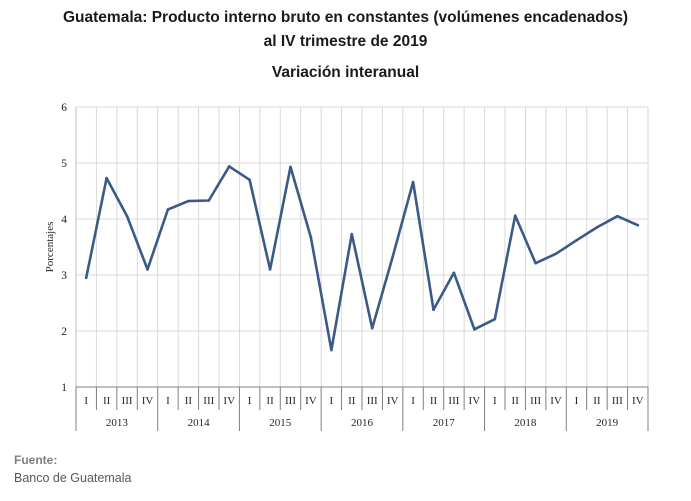 The image size is (691, 501). Describe the element at coordinates (362, 423) in the screenshot. I see `x-tick-label-year: 2016` at that location.